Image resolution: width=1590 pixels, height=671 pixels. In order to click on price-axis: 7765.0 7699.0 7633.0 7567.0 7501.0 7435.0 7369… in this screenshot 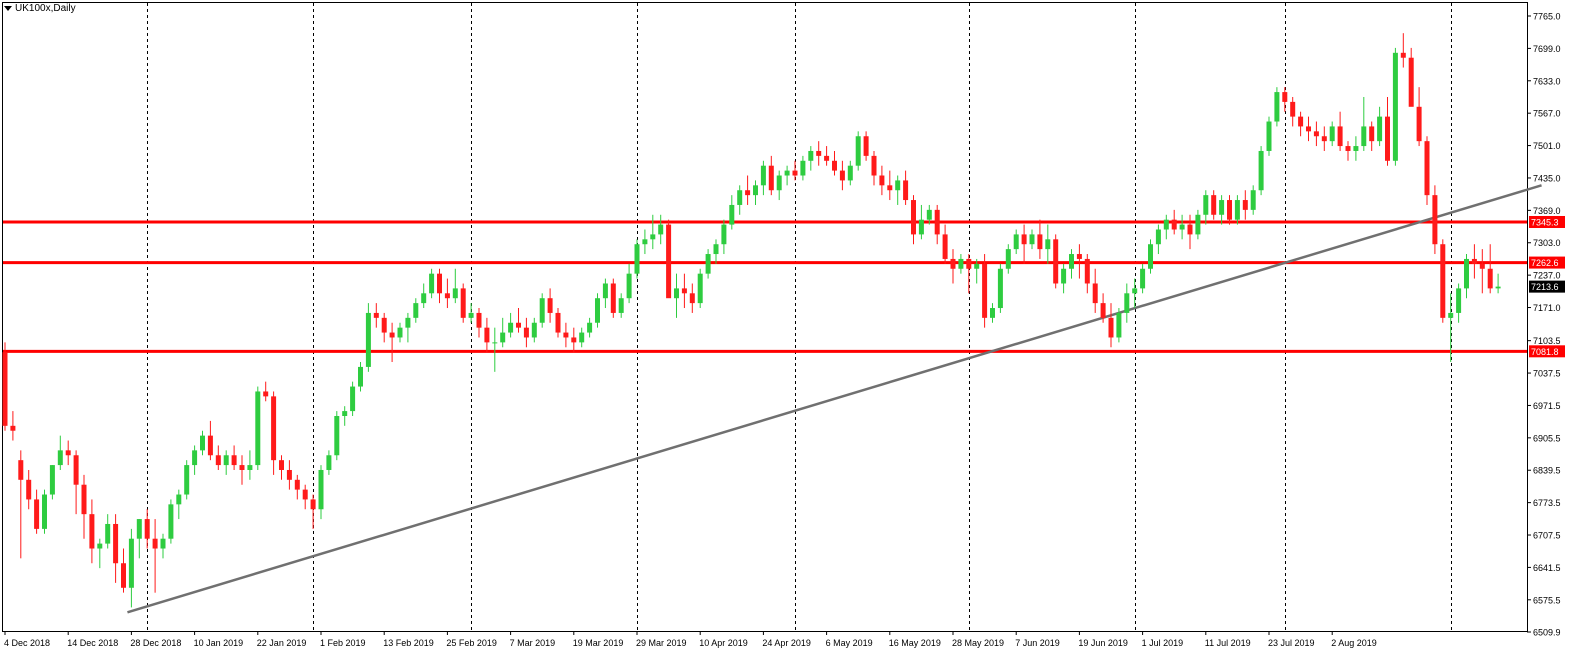, I will do `click(1544, 325)`.